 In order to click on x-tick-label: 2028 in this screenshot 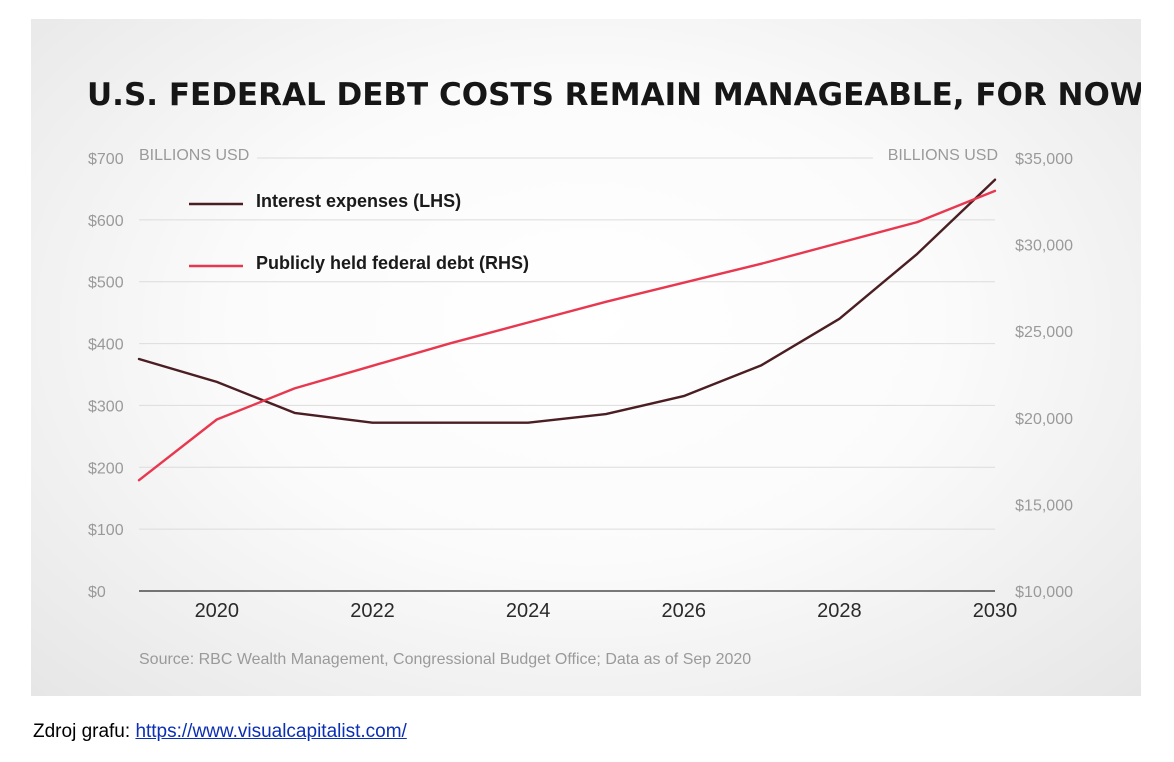, I will do `click(839, 611)`.